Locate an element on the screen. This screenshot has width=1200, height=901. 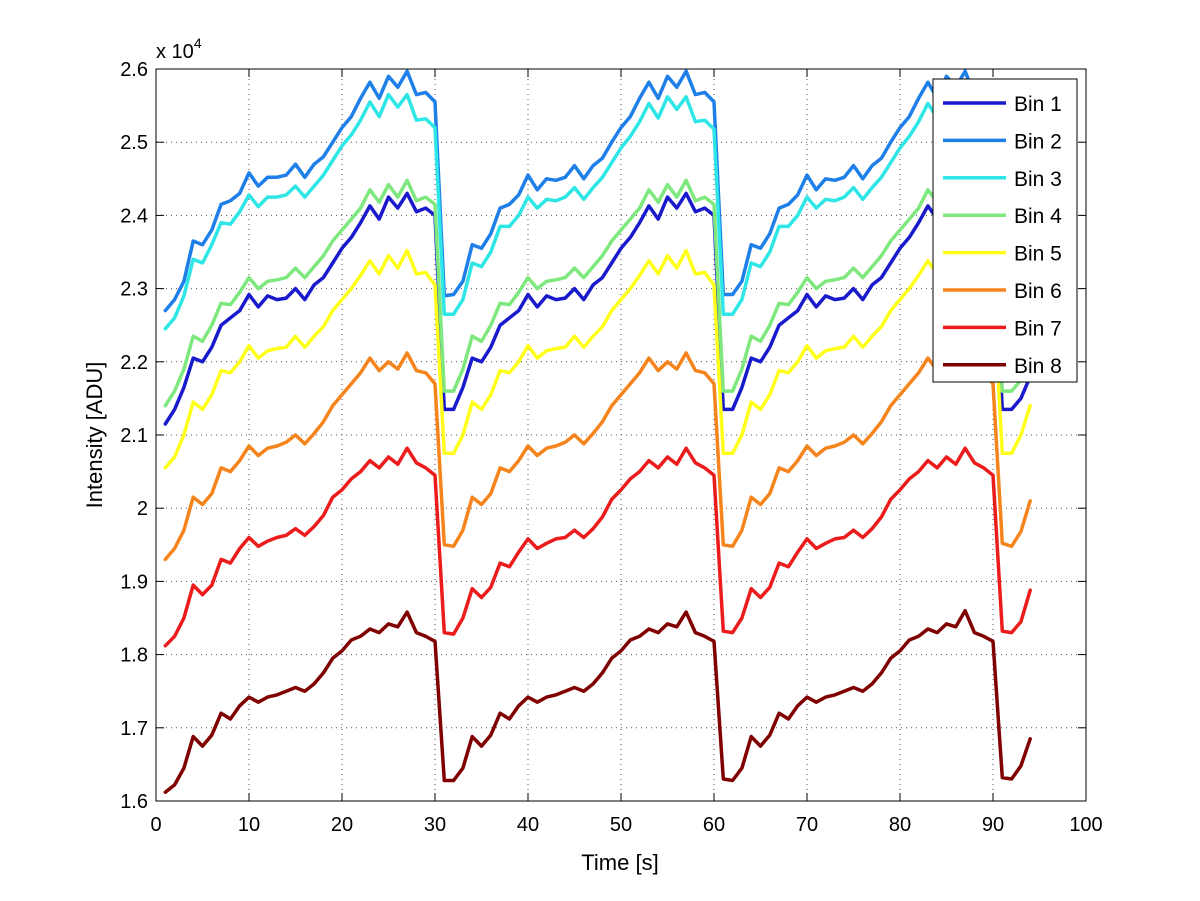
legend-box is located at coordinates (1005, 230).